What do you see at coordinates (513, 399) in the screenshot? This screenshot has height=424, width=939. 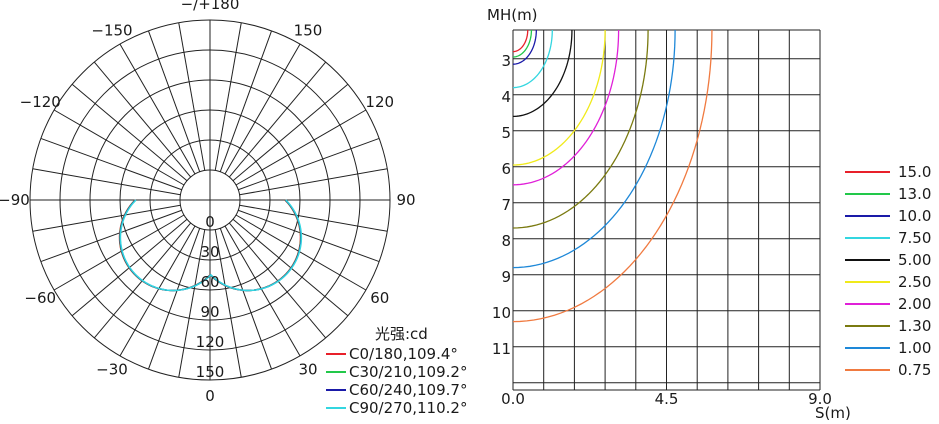 I see `isolux-x-tick-label: 0.0` at bounding box center [513, 399].